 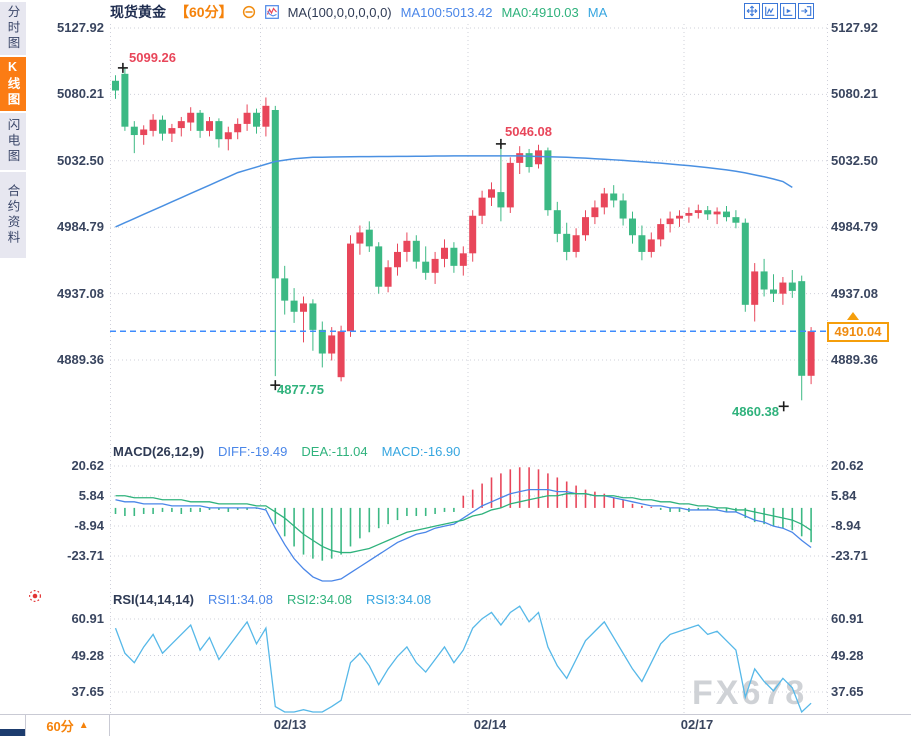 I want to click on exit-icon, so click(x=806, y=11).